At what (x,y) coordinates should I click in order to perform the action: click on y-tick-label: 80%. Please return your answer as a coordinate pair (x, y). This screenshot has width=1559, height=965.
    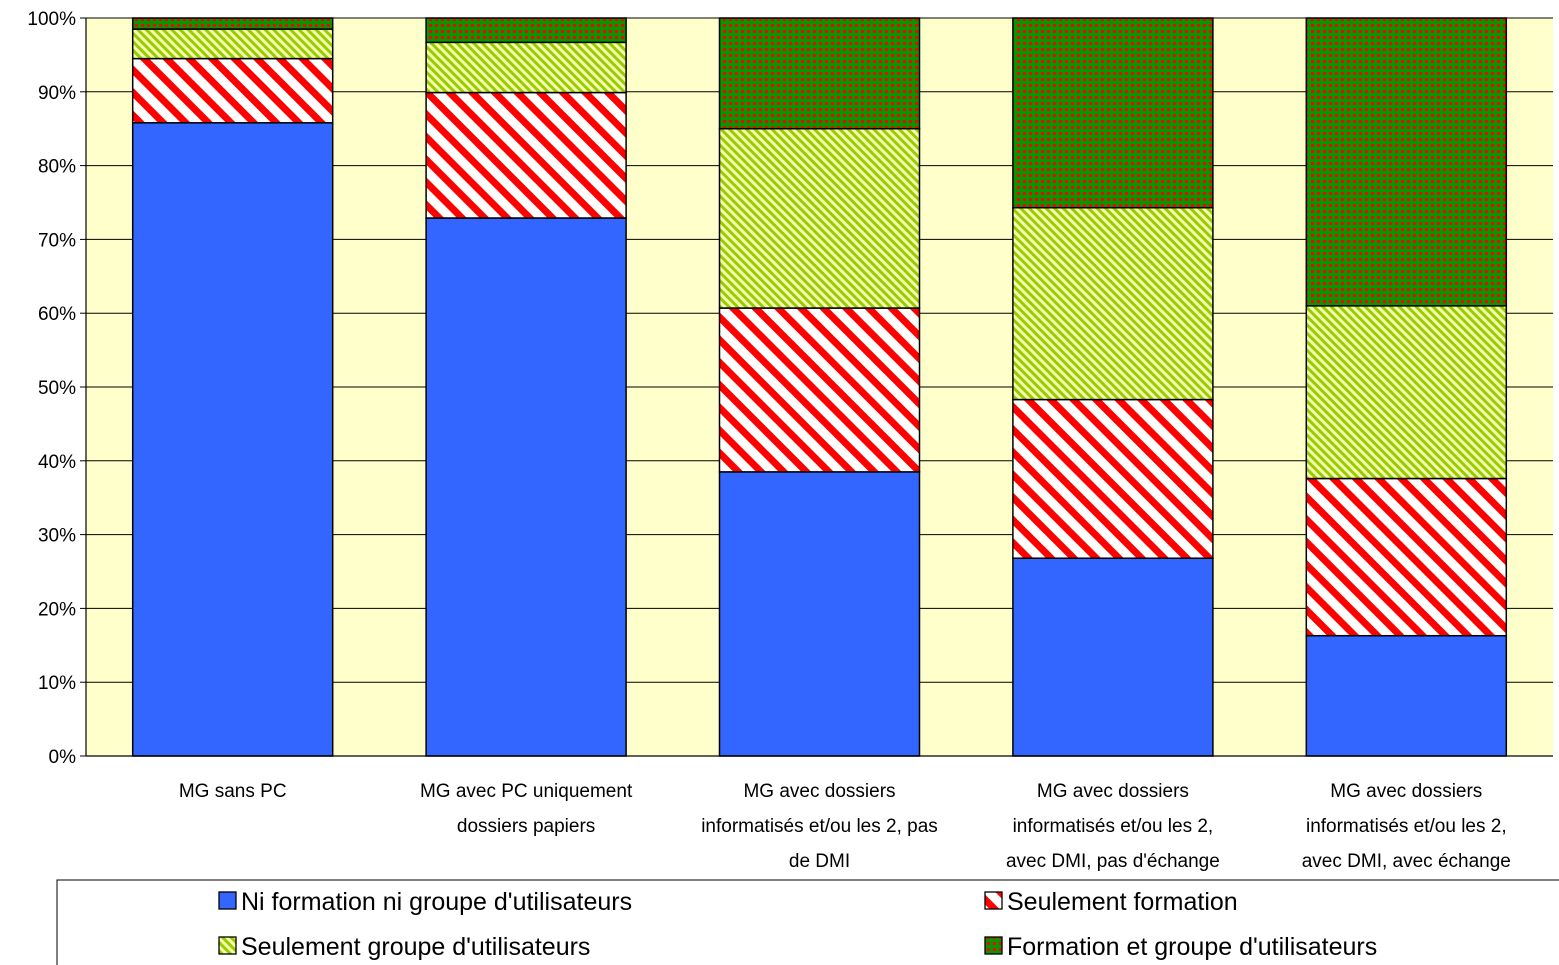
    Looking at the image, I should click on (57, 167).